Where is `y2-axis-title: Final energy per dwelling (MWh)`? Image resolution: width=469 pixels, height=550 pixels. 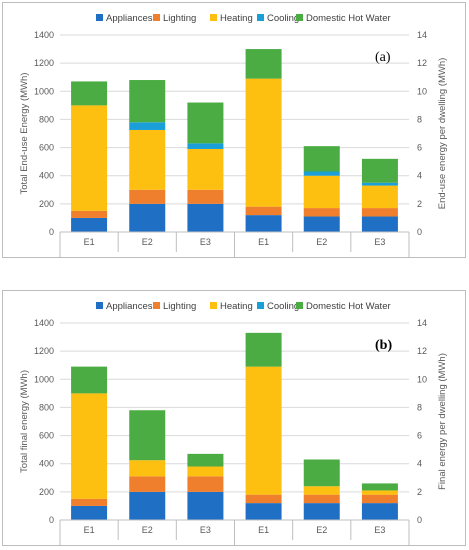 y2-axis-title: Final energy per dwelling (MWh) is located at coordinates (442, 421).